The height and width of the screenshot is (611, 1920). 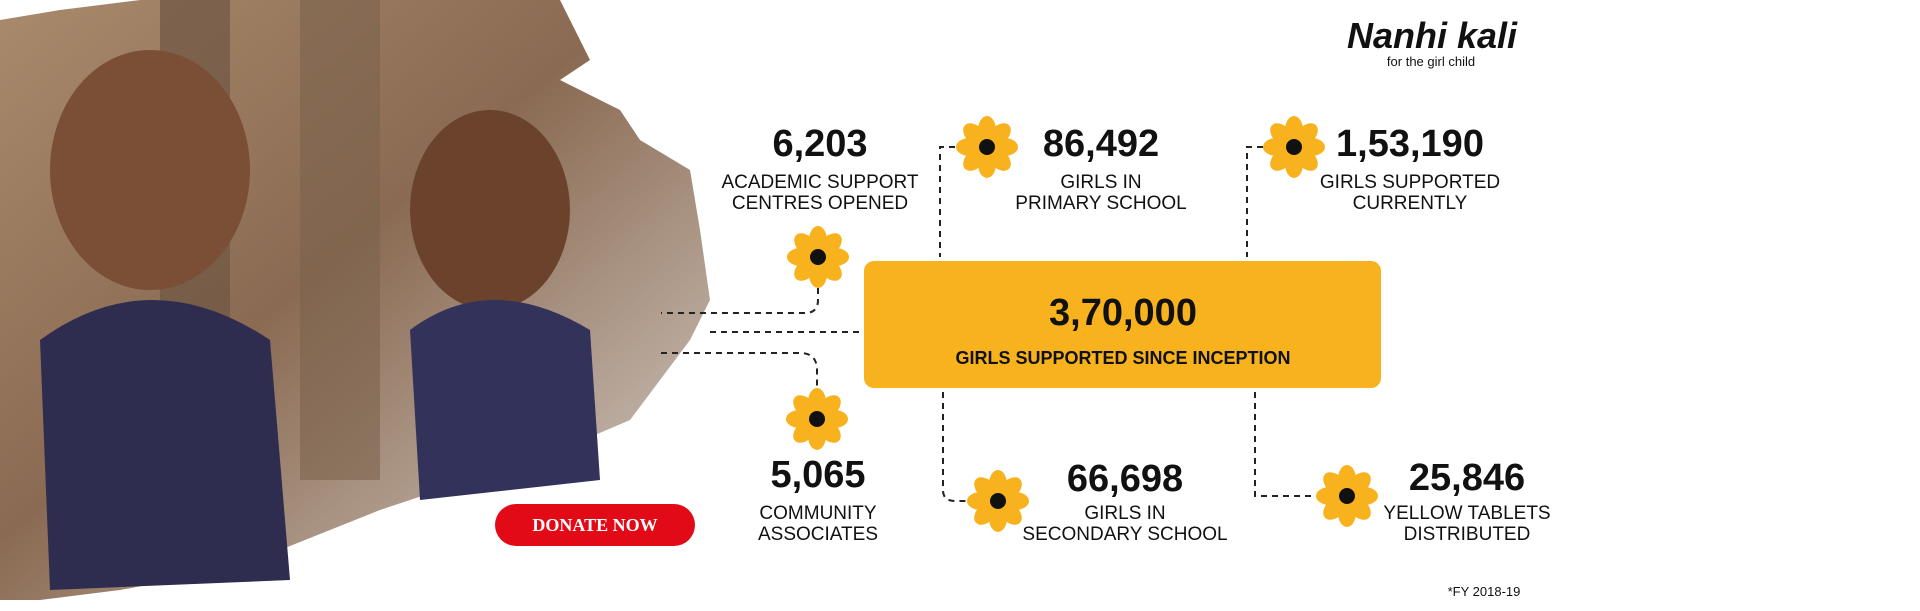 What do you see at coordinates (1123, 313) in the screenshot?
I see `headline-value: 3,70,000` at bounding box center [1123, 313].